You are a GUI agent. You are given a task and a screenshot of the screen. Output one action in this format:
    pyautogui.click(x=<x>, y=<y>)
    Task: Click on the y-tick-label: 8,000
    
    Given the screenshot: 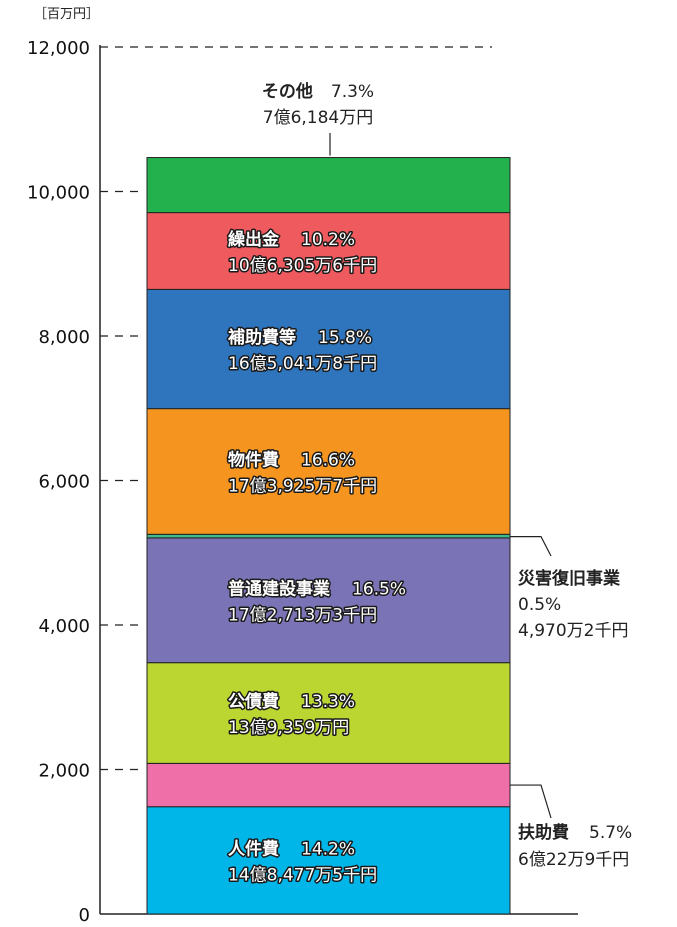 What is the action you would take?
    pyautogui.click(x=64, y=337)
    